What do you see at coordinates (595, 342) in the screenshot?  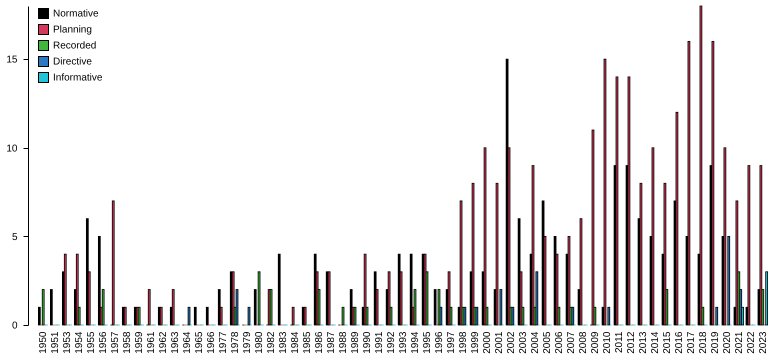 I see `x-tick-label: 2009` at bounding box center [595, 342].